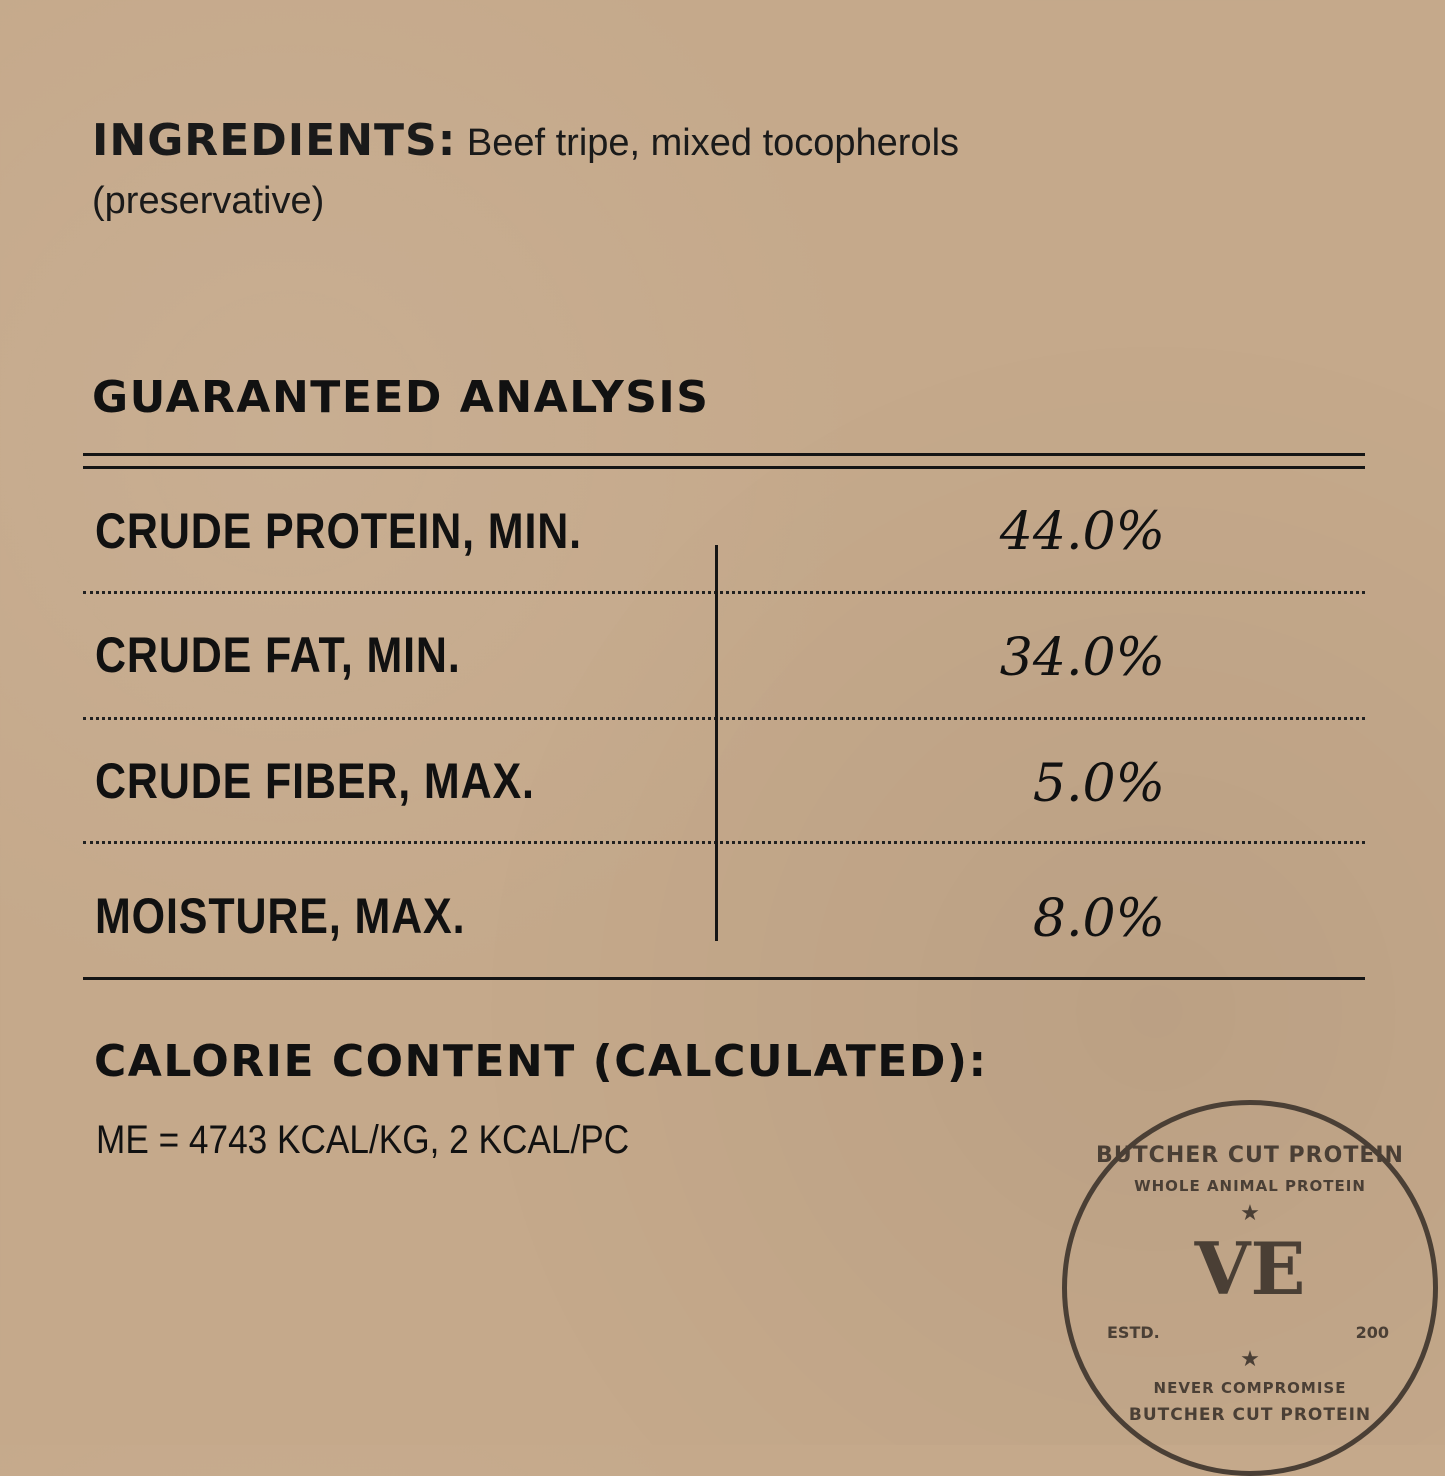  I want to click on column-divider, so click(716, 743).